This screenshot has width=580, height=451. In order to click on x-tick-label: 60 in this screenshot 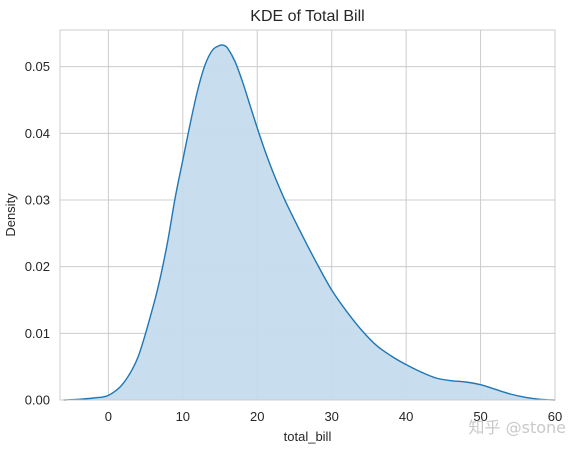, I will do `click(555, 416)`.